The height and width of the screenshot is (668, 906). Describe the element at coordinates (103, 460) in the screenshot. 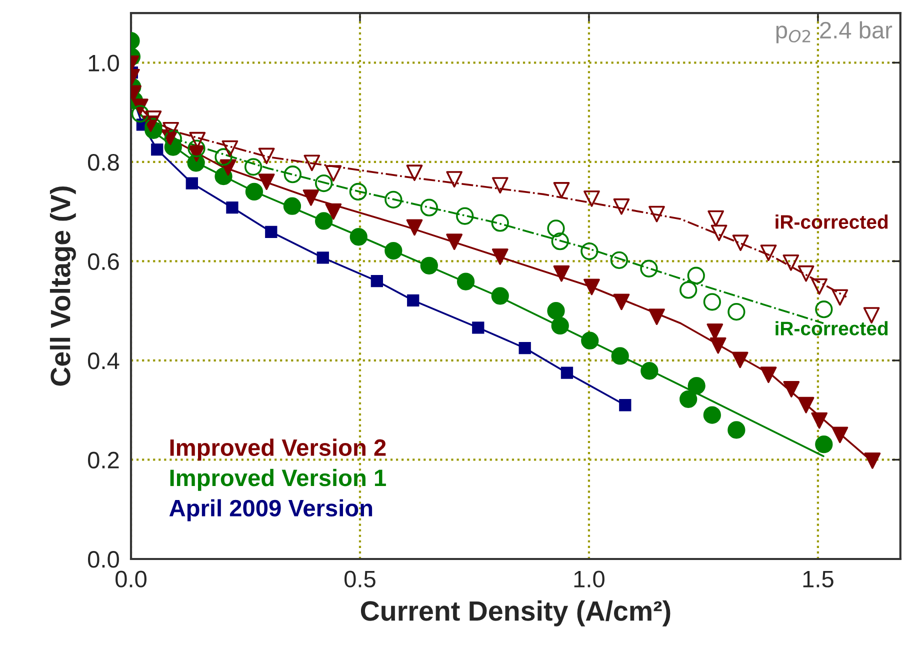

I see `y-tick-label: 0.2` at that location.